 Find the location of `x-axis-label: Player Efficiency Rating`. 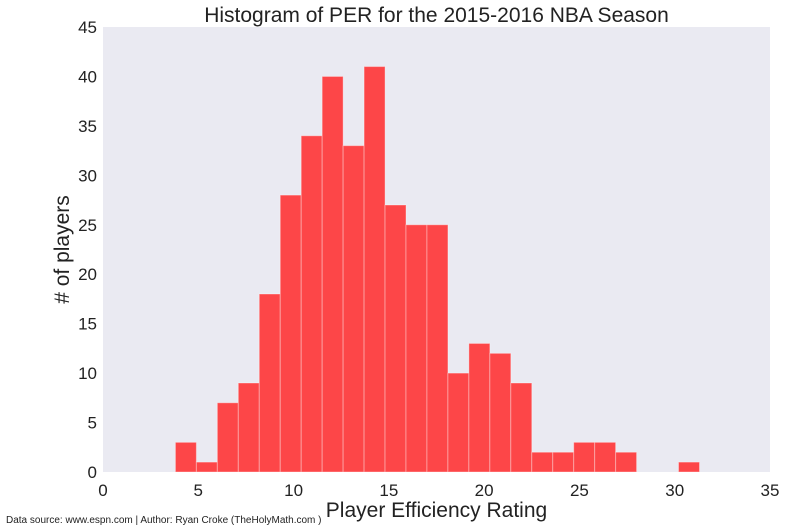

x-axis-label: Player Efficiency Rating is located at coordinates (436, 510).